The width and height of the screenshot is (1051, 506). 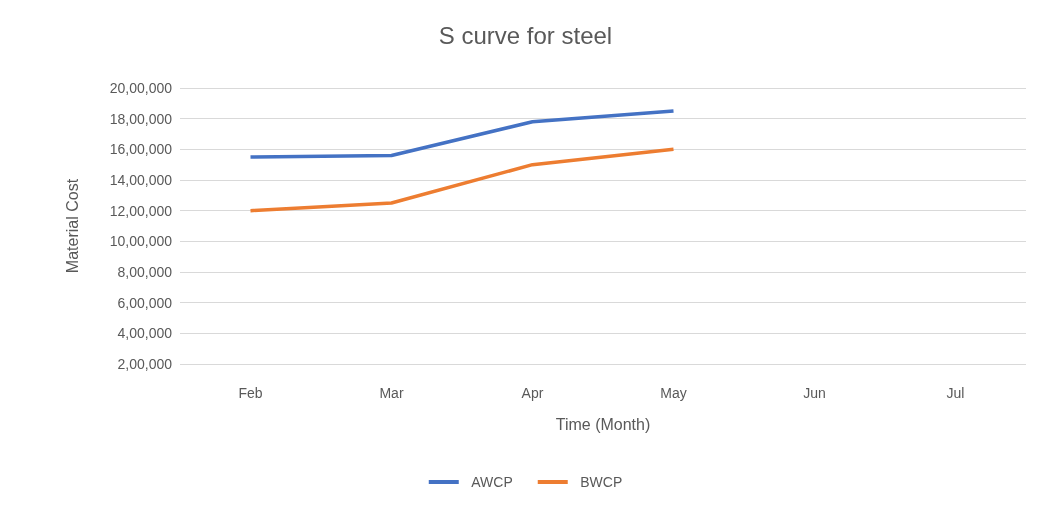 What do you see at coordinates (603, 424) in the screenshot?
I see `x-axis-title: Time (Month)` at bounding box center [603, 424].